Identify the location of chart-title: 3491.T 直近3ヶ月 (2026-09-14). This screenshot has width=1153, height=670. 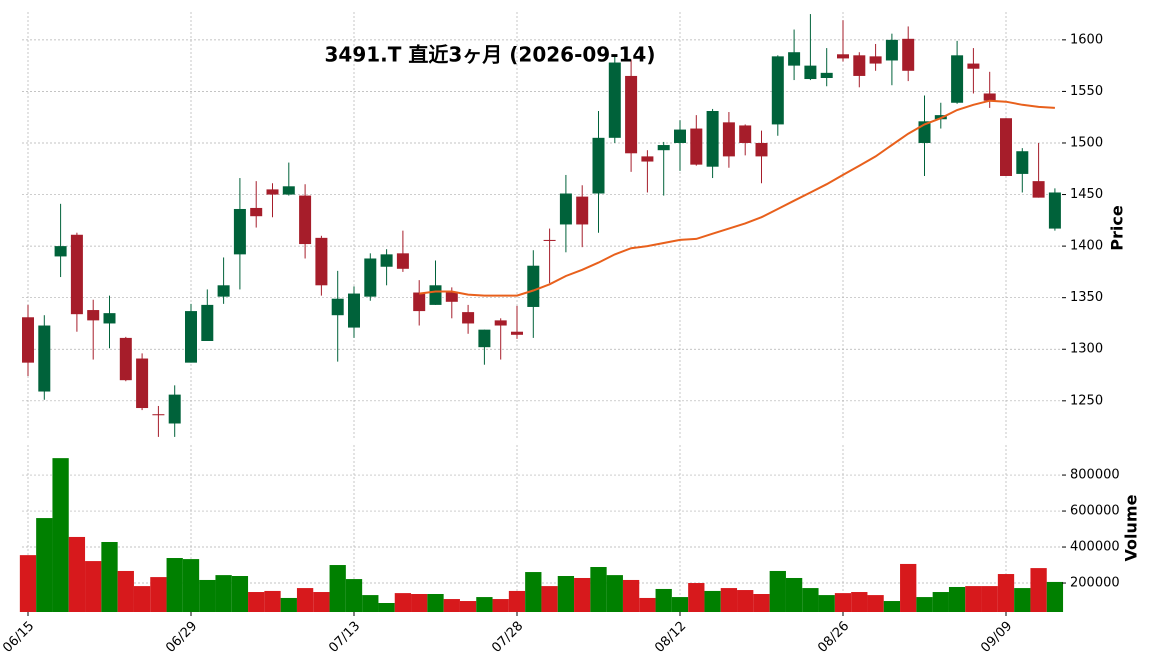
(490, 55).